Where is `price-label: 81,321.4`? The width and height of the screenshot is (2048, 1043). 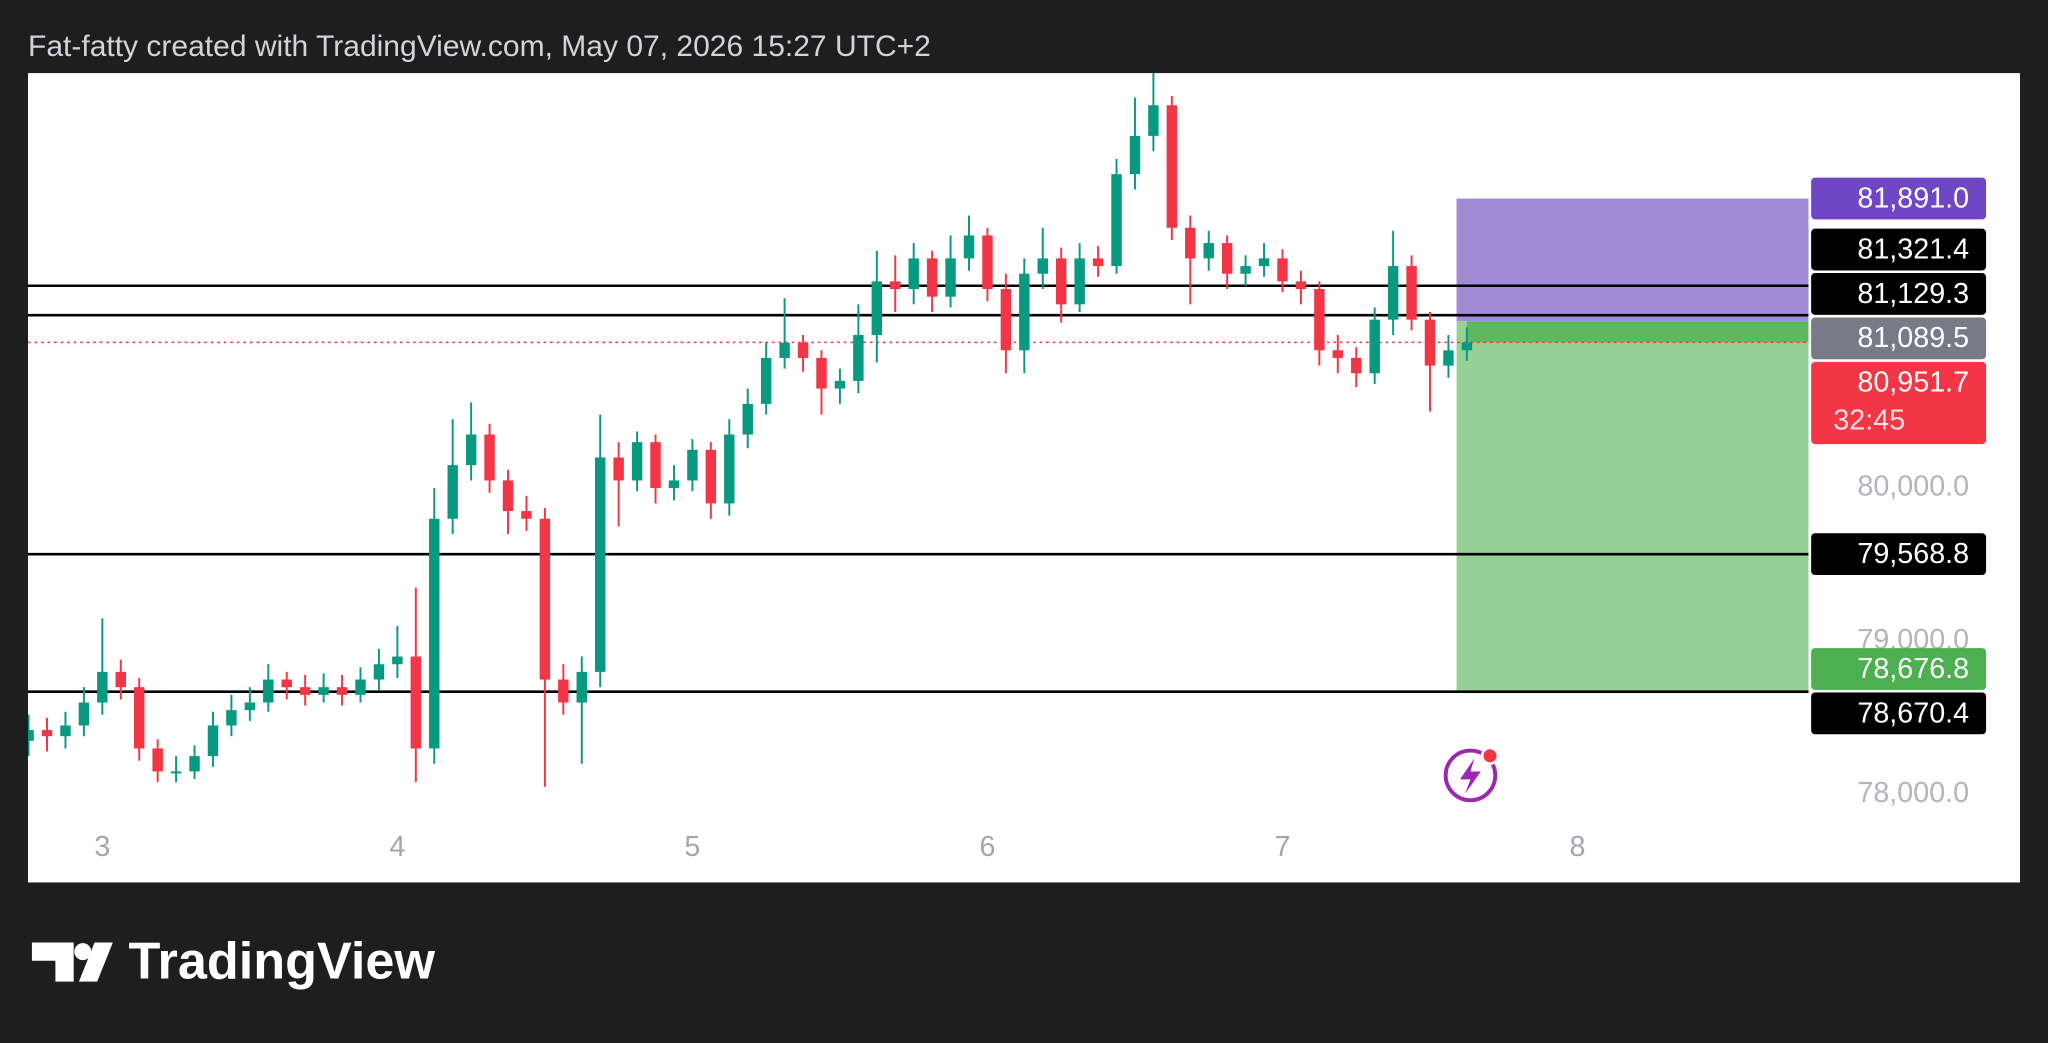
price-label: 81,321.4 is located at coordinates (1913, 249).